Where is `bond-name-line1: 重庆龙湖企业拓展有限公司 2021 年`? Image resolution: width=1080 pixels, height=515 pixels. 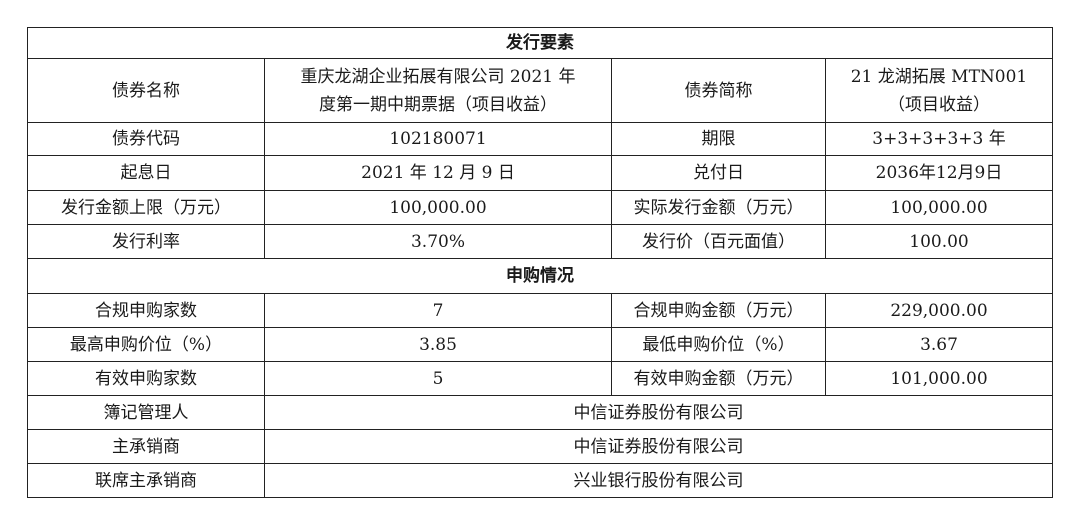 bond-name-line1: 重庆龙湖企业拓展有限公司 2021 年 is located at coordinates (438, 76).